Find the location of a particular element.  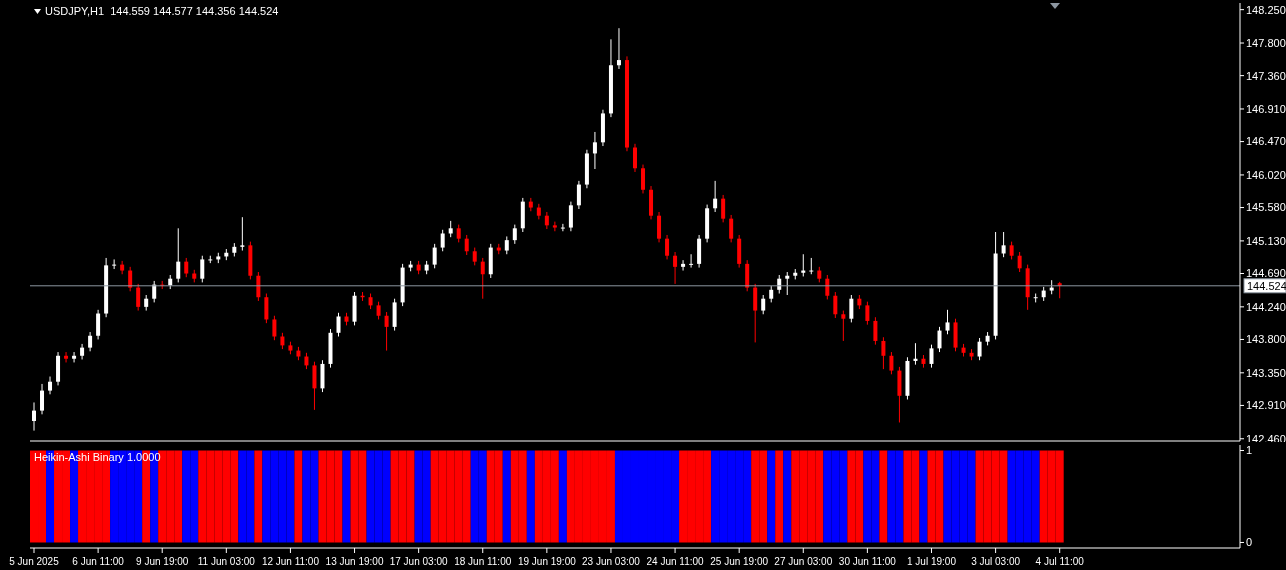

x-tick-label: 18 Jun 11:00 is located at coordinates (483, 561).